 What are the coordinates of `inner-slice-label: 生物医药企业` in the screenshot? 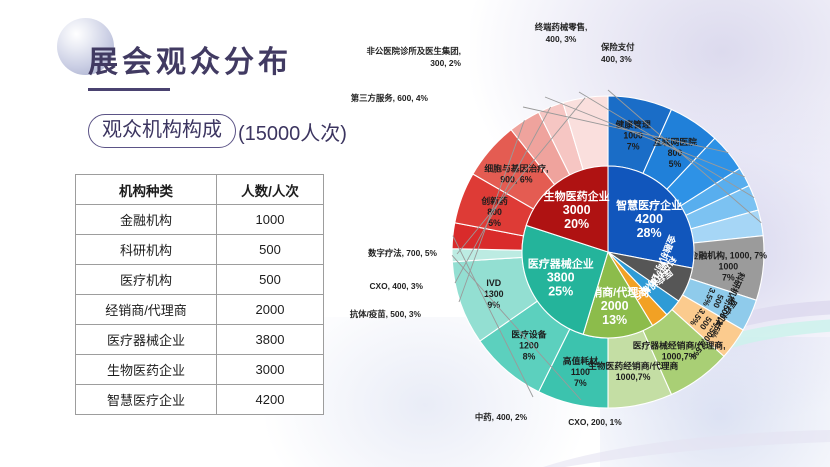 It's located at (577, 196).